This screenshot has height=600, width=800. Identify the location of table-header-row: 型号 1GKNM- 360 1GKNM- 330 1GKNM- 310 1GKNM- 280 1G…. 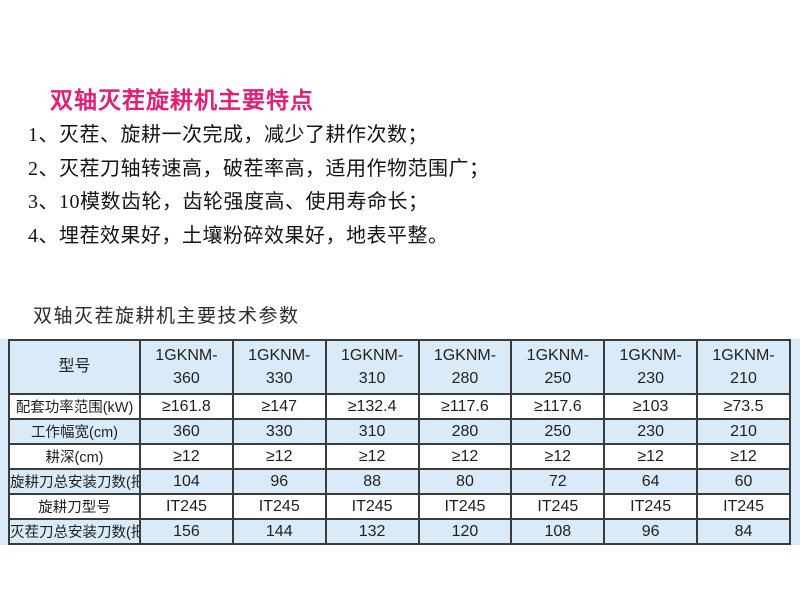
(399, 367).